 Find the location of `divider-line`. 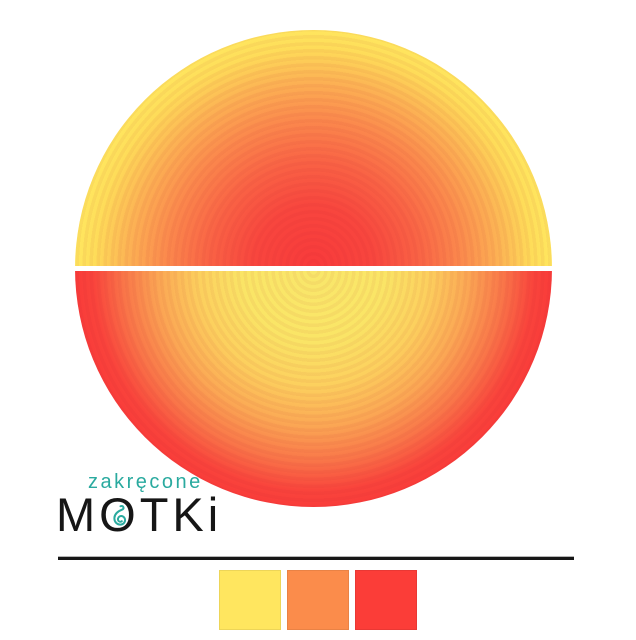

divider-line is located at coordinates (316, 558).